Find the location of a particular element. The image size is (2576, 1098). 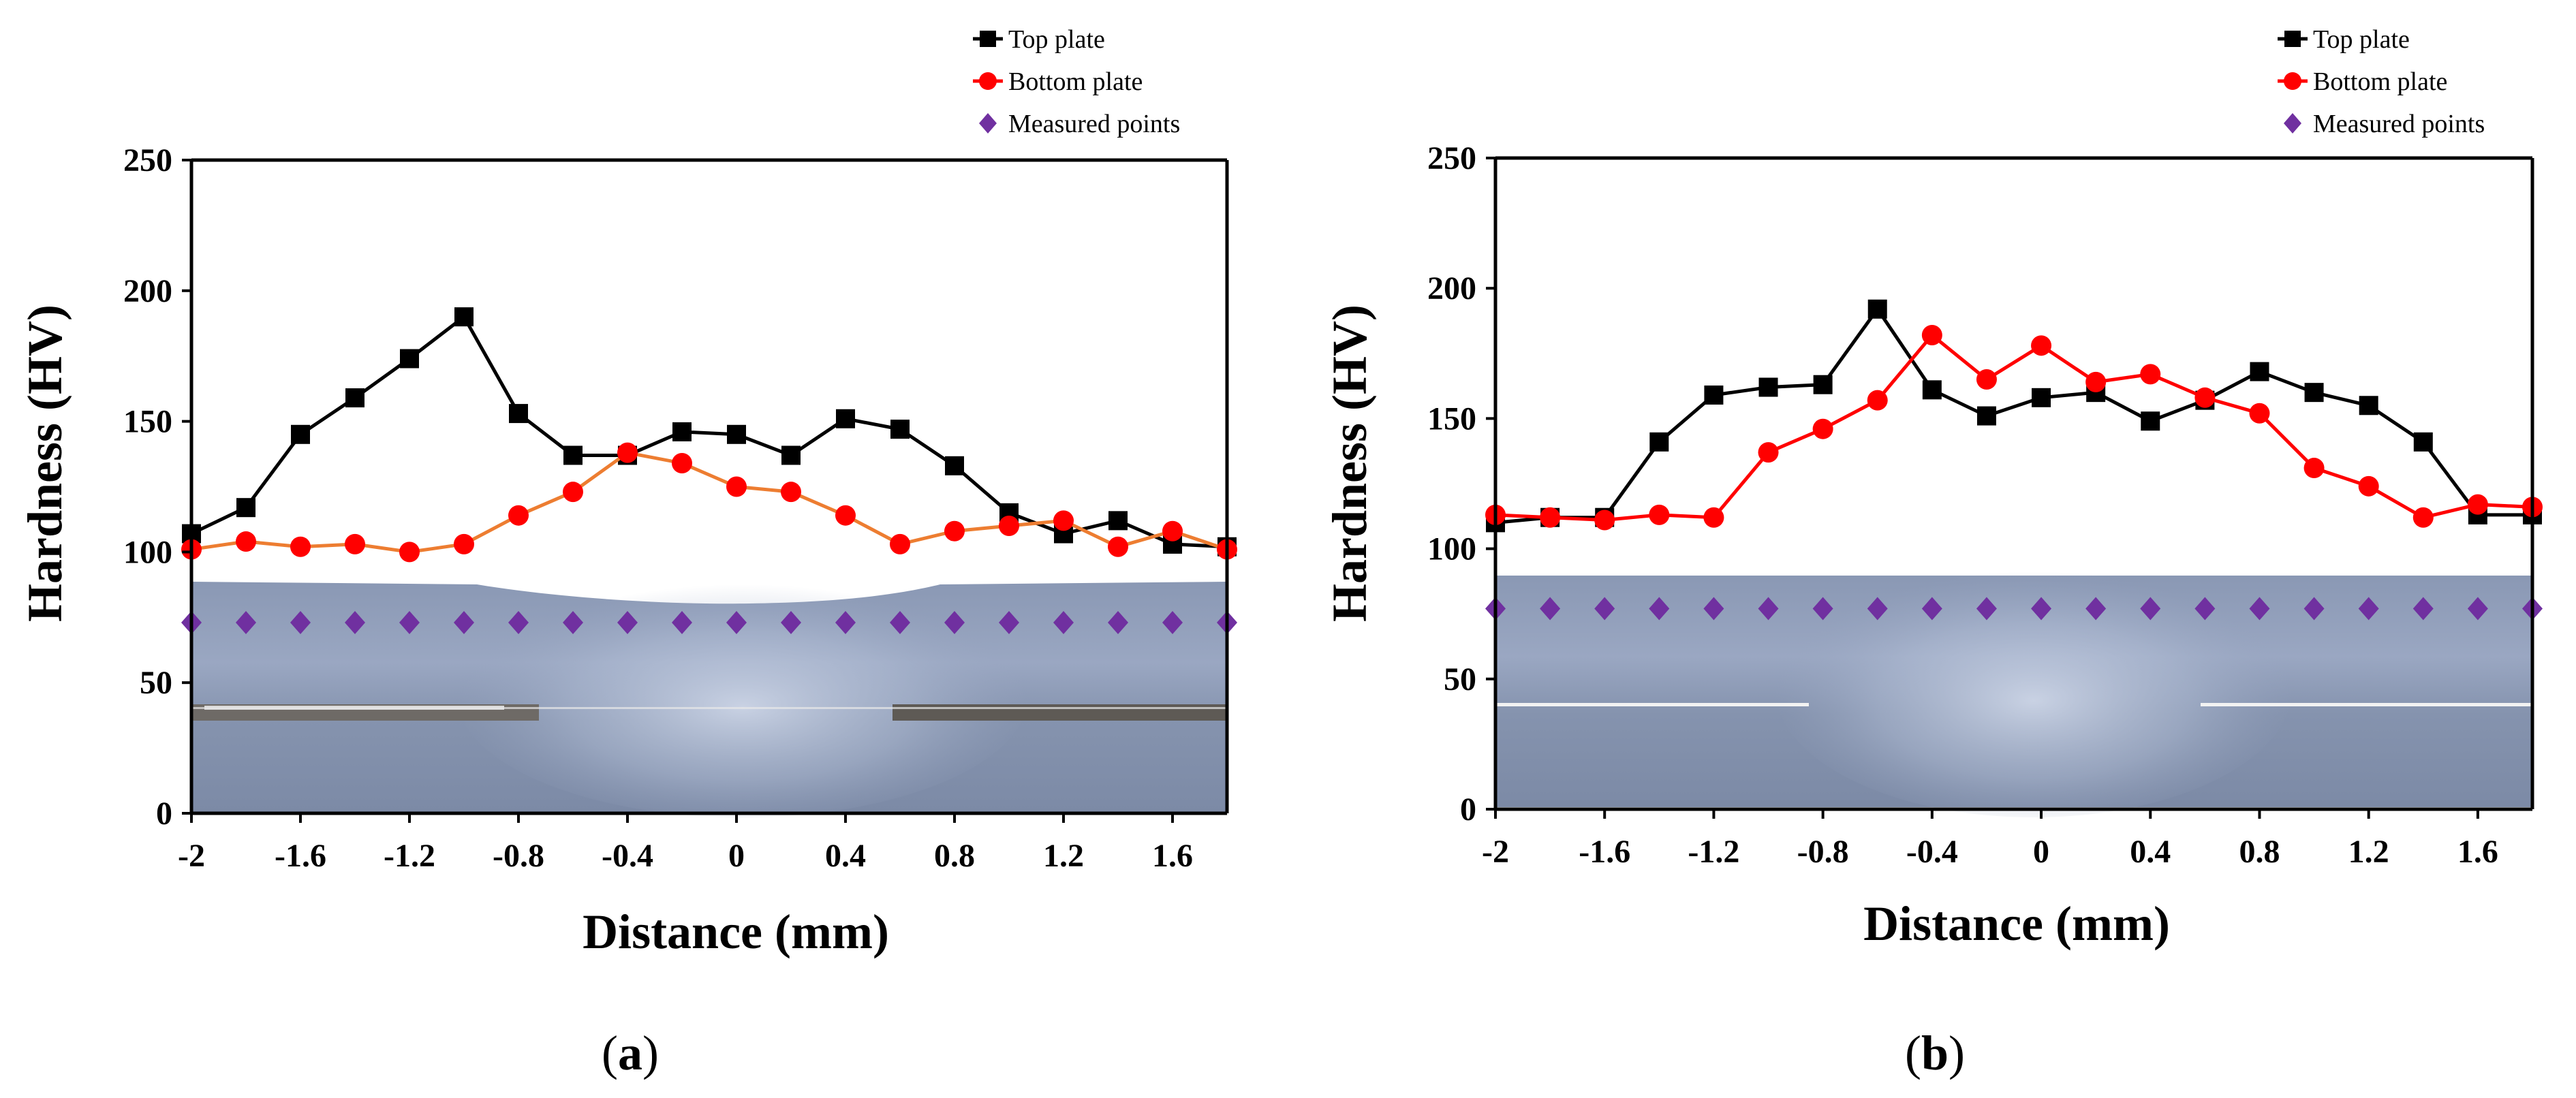

x-tick-label: 1.6 is located at coordinates (2477, 852).